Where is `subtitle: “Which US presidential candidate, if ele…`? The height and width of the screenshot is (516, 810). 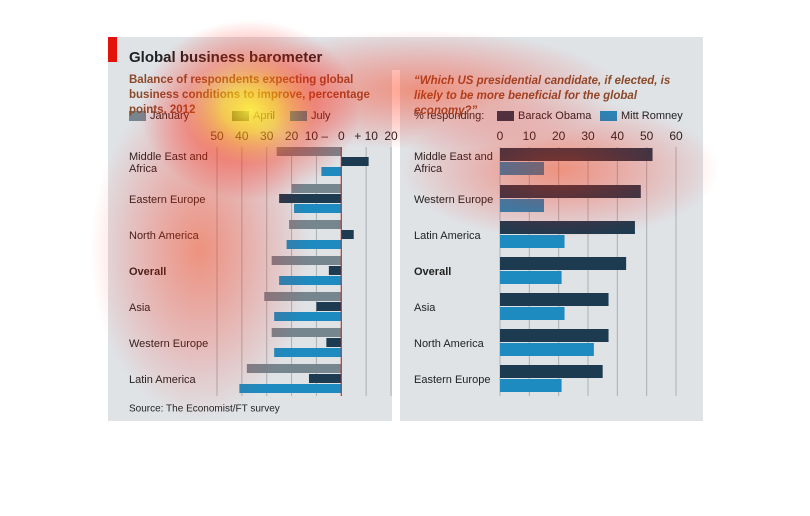
subtitle: “Which US presidential candidate, if ele… is located at coordinates (542, 96).